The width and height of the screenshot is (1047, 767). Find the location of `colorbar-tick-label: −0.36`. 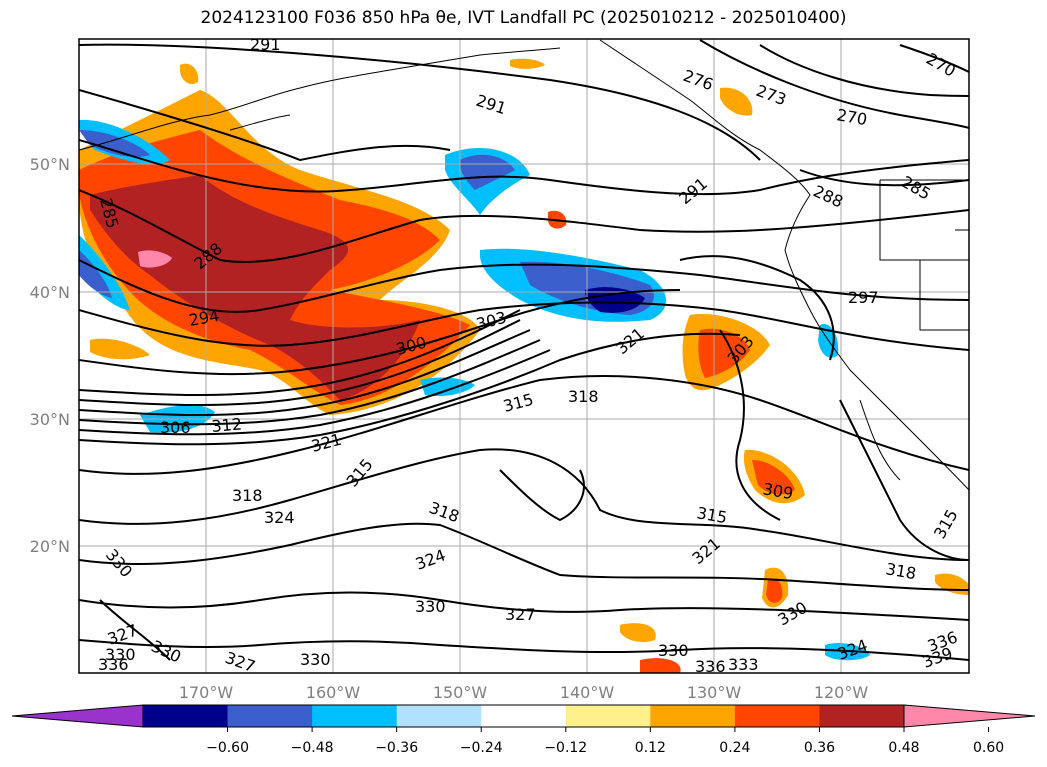

colorbar-tick-label: −0.36 is located at coordinates (396, 748).